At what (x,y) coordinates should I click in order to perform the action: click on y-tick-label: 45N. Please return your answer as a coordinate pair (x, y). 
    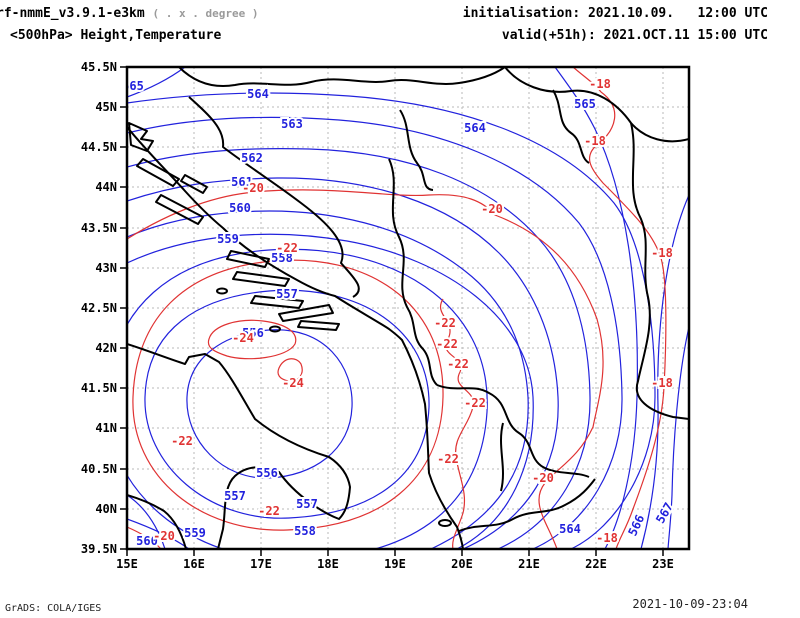
    Looking at the image, I should click on (106, 107).